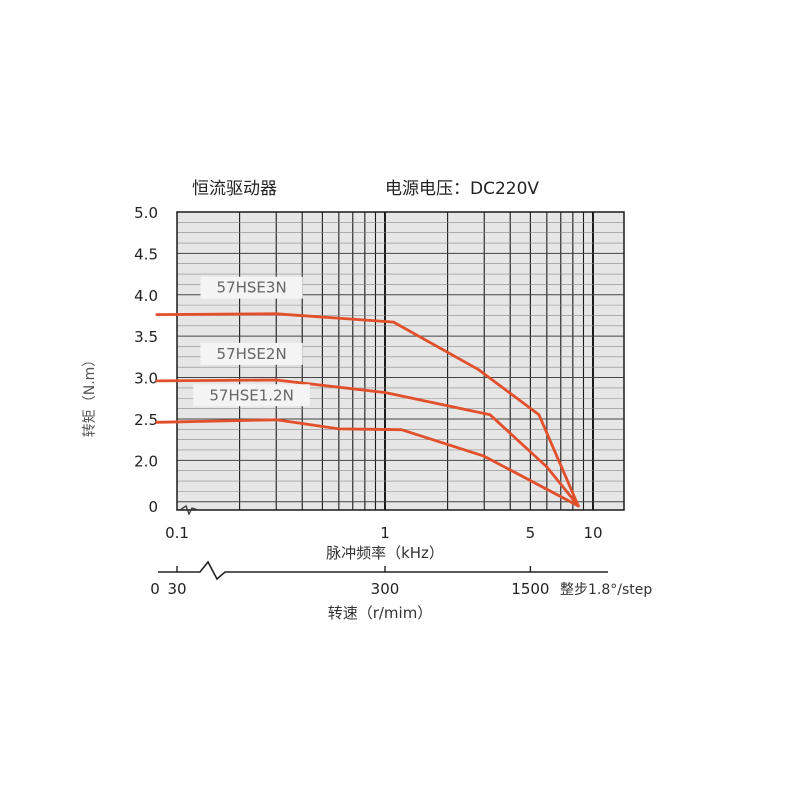 The image size is (800, 804). I want to click on x-tick-label: 5, so click(531, 533).